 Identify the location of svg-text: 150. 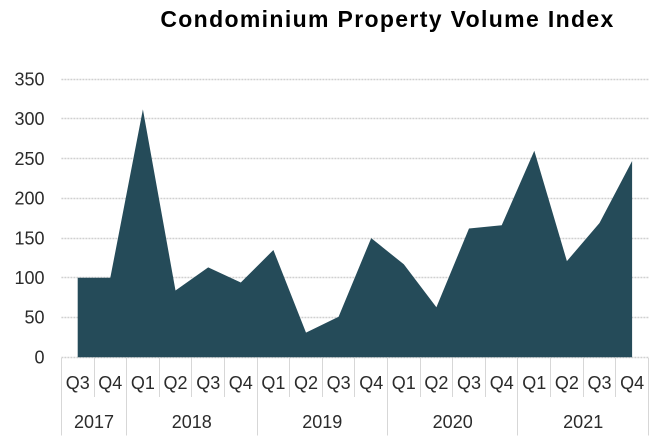
(29, 238).